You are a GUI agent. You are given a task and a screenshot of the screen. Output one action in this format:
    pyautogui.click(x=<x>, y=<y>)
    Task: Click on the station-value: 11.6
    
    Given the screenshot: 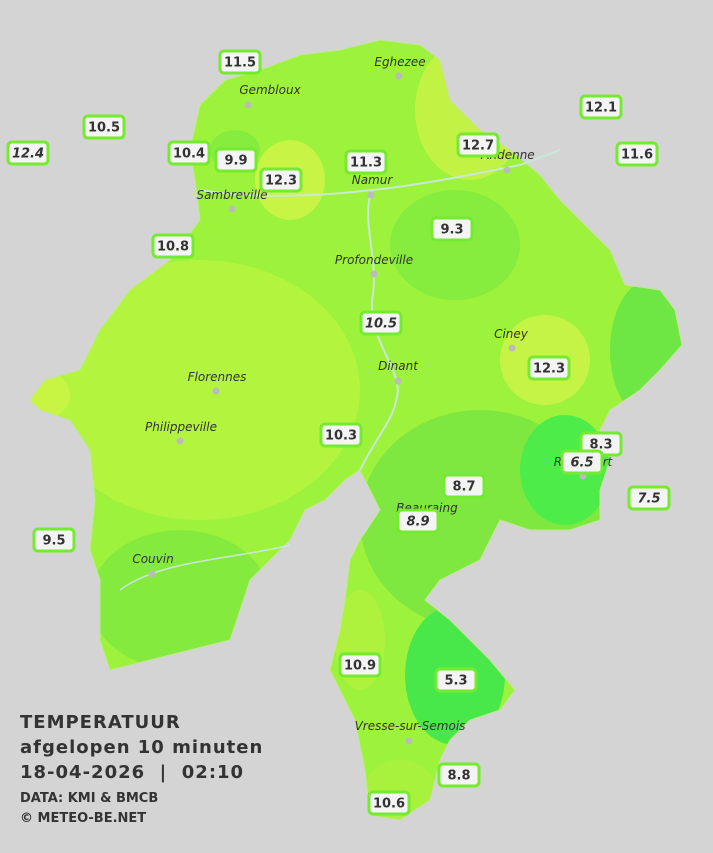 What is the action you would take?
    pyautogui.click(x=637, y=155)
    